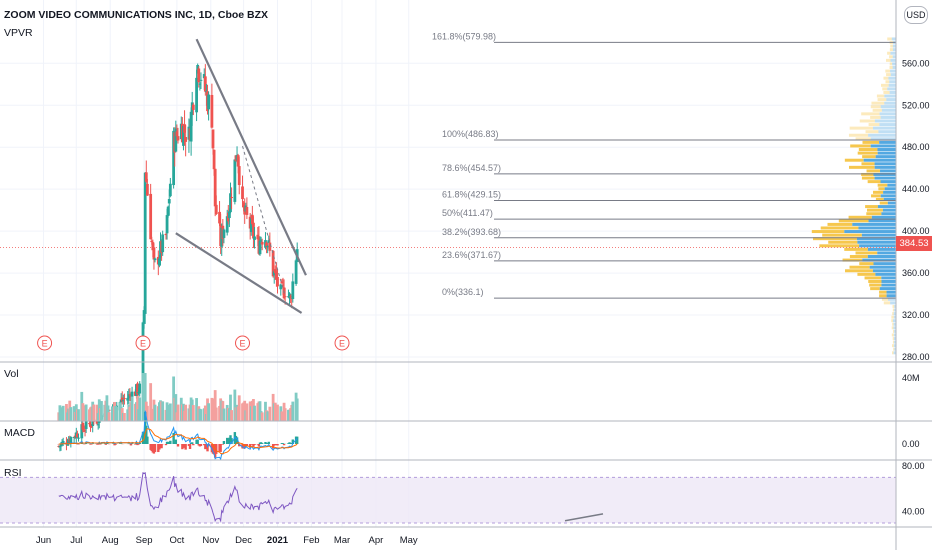 This screenshot has height=550, width=932. What do you see at coordinates (239, 273) in the screenshot?
I see `trendline` at bounding box center [239, 273].